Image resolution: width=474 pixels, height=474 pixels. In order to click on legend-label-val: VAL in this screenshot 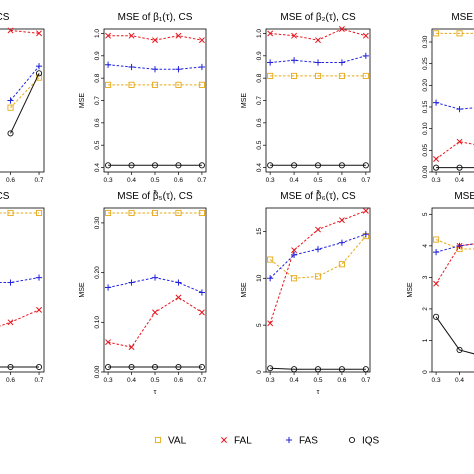, I will do `click(177, 441)`.